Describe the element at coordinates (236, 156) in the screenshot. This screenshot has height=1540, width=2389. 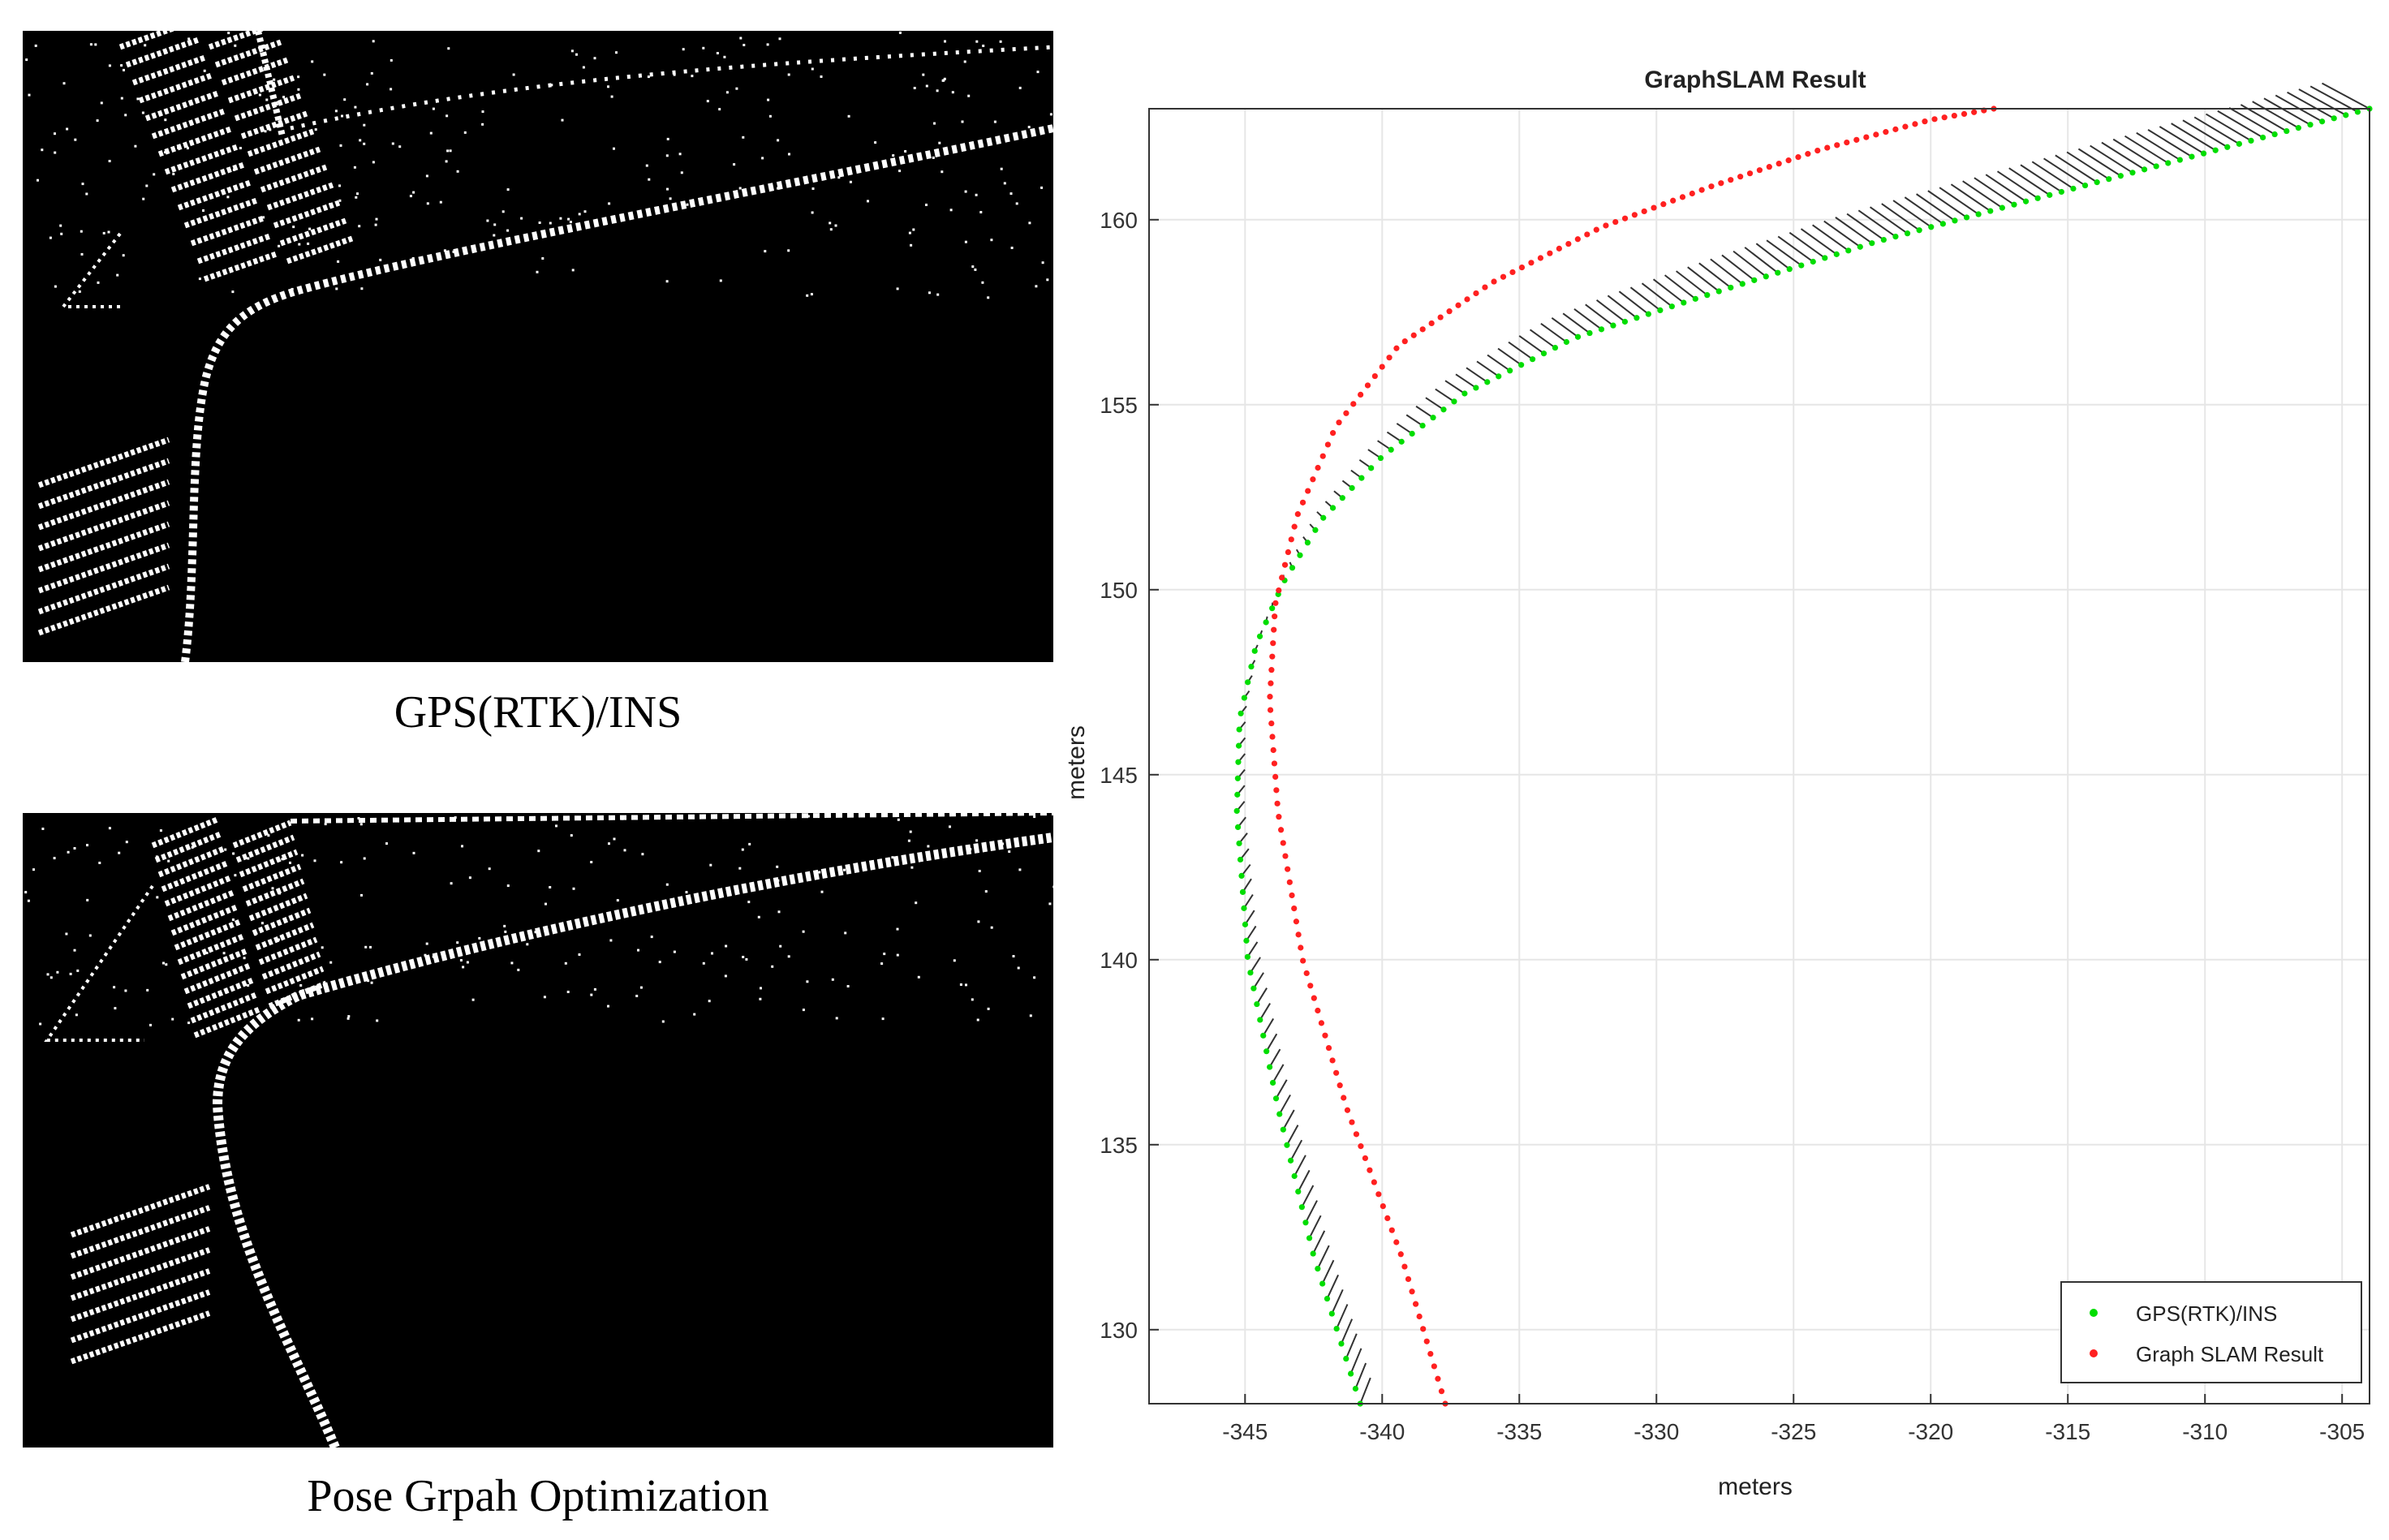
I see `crosswalk-markings-top` at that location.